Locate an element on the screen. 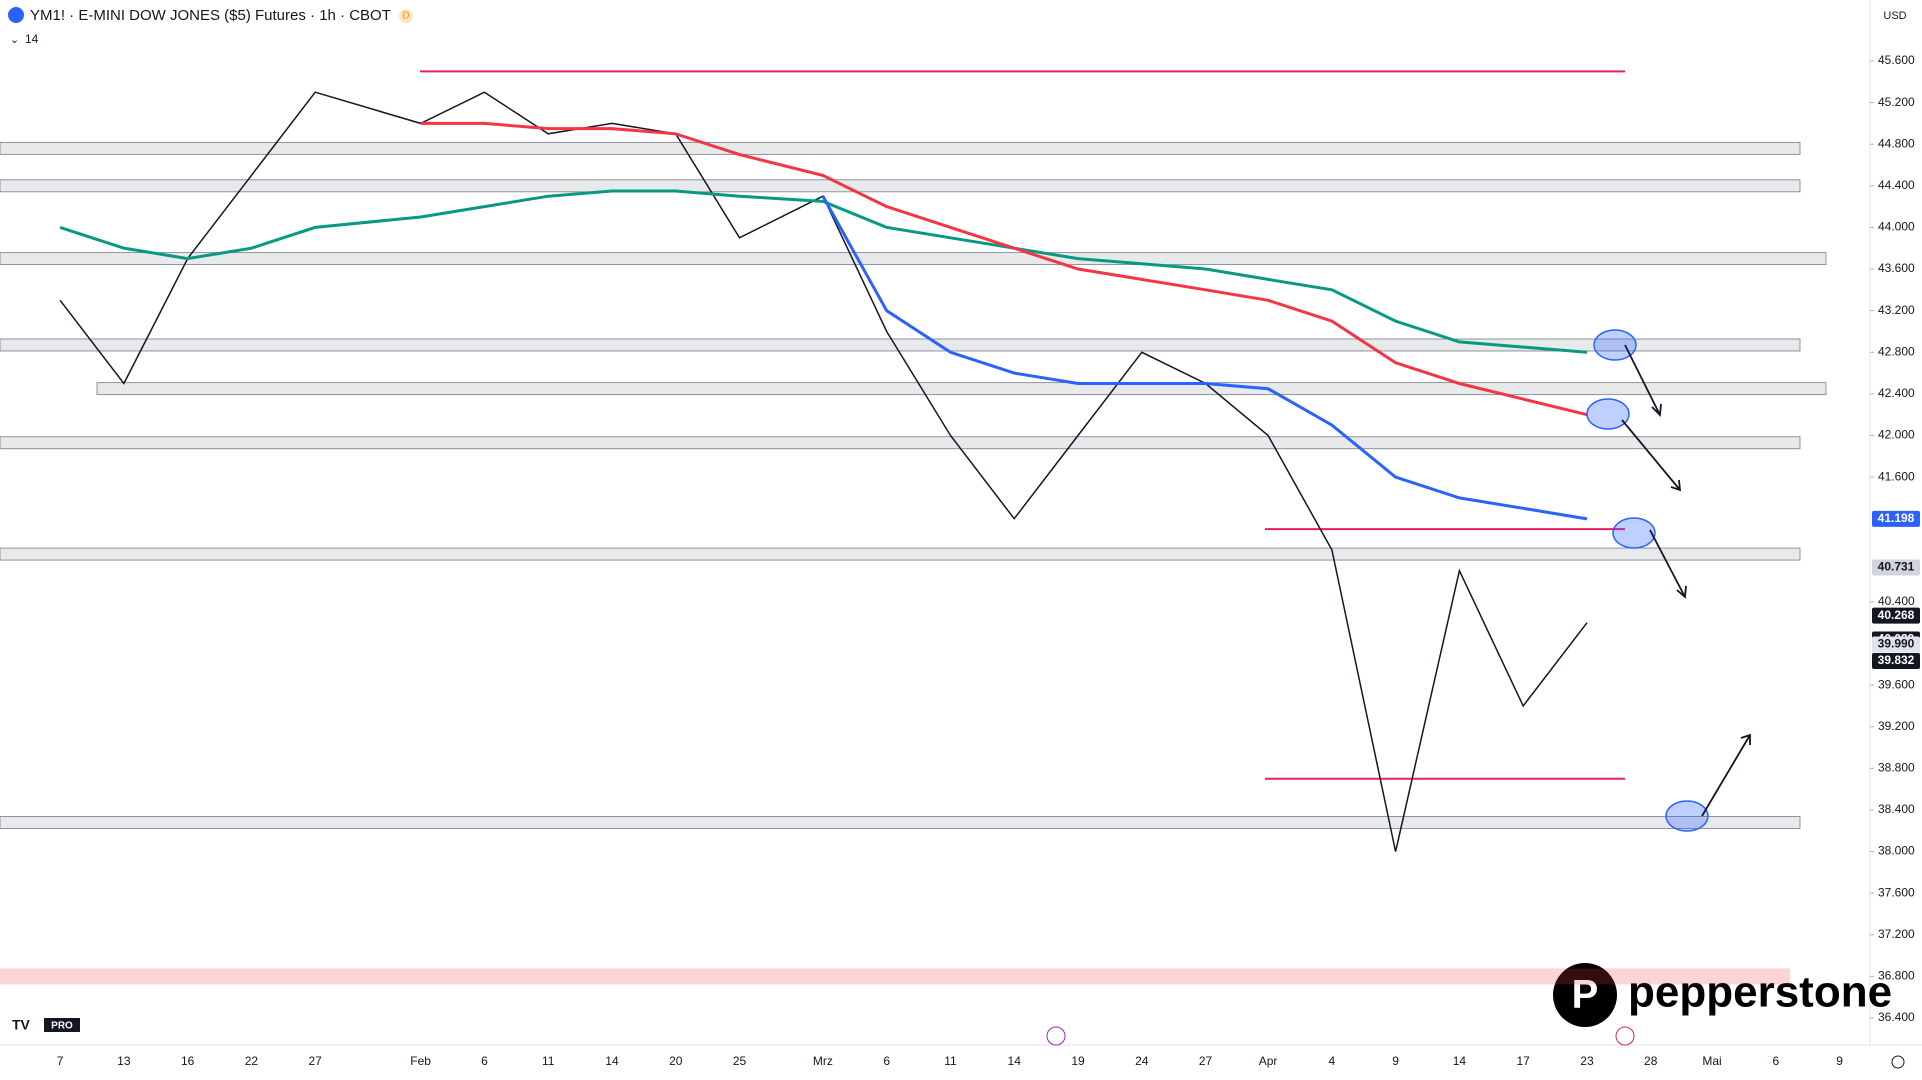  brand-mark-letter: P is located at coordinates (1585, 995).